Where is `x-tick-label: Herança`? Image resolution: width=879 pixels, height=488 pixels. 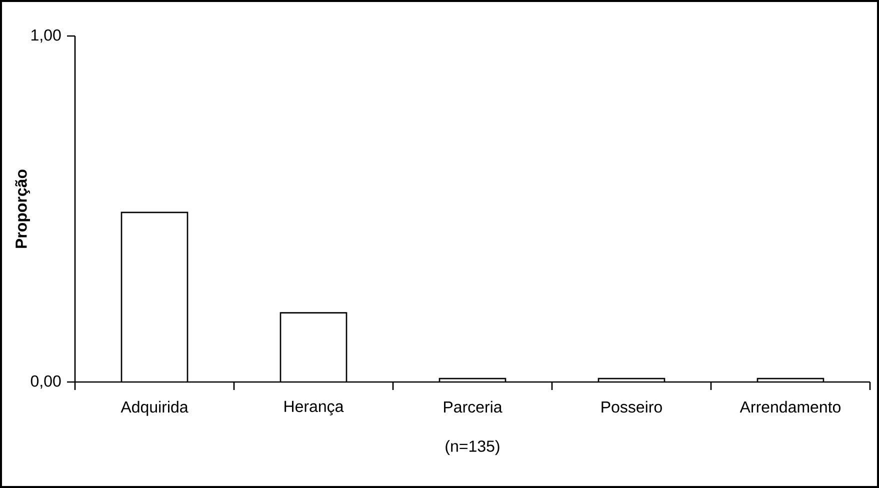
x-tick-label: Herança is located at coordinates (314, 408).